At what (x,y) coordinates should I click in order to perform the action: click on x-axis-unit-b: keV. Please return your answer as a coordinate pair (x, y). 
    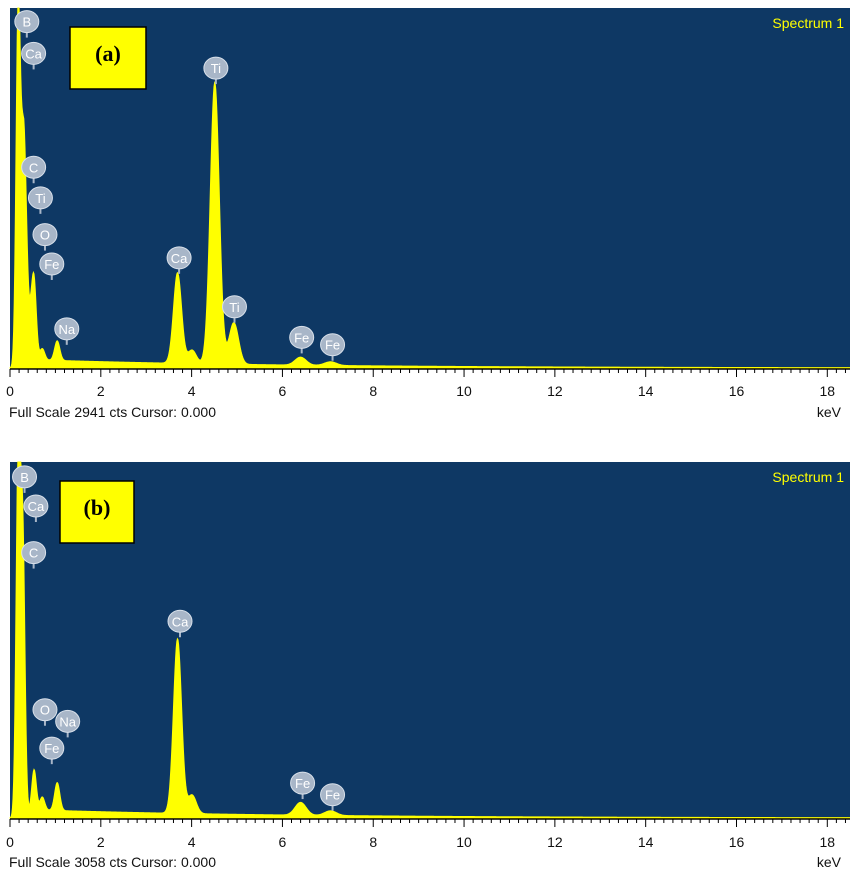
    Looking at the image, I should click on (828, 862).